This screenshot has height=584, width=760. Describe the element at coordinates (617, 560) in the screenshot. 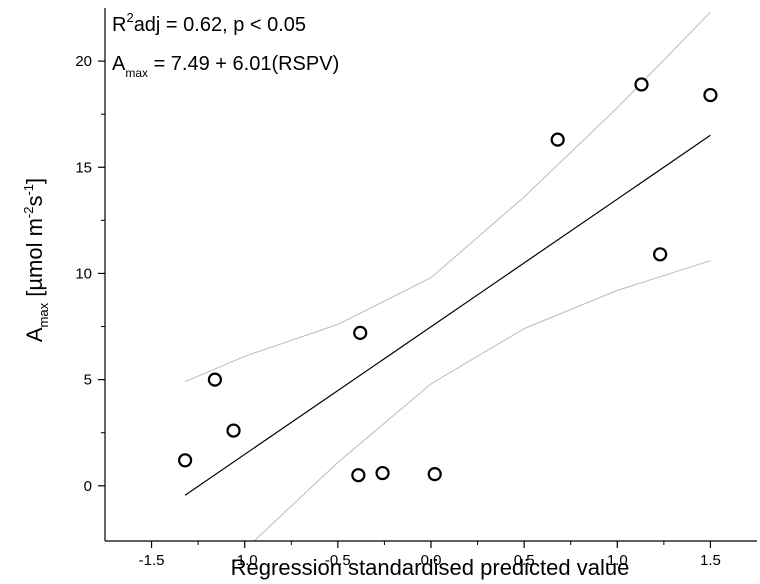

I see `x-tick-label: 1.0` at that location.